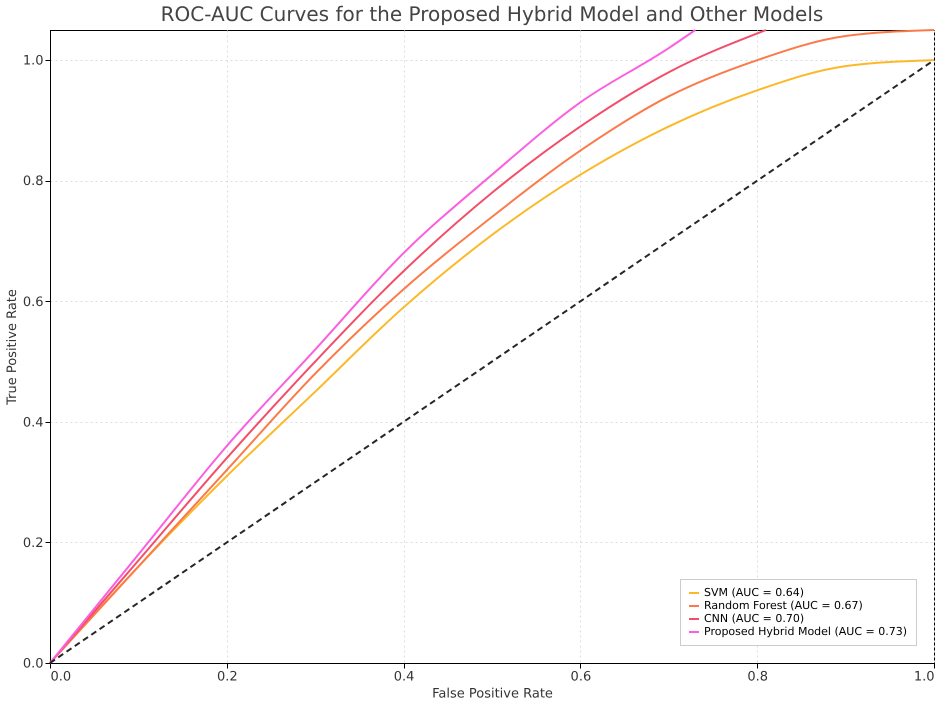 This screenshot has height=710, width=944. What do you see at coordinates (12, 347) in the screenshot?
I see `y-axis-title: True Positive Rate` at bounding box center [12, 347].